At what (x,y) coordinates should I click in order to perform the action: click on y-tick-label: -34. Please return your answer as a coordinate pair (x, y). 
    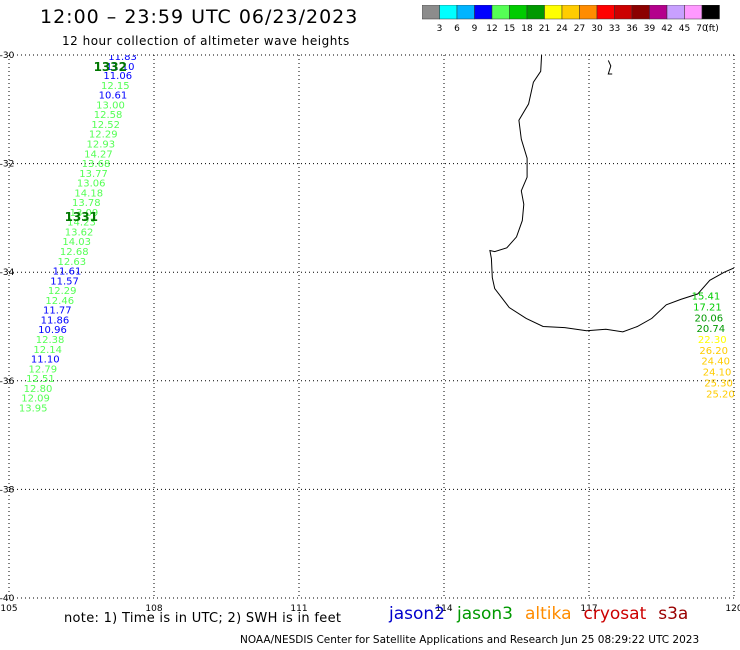
    Looking at the image, I should click on (7, 273).